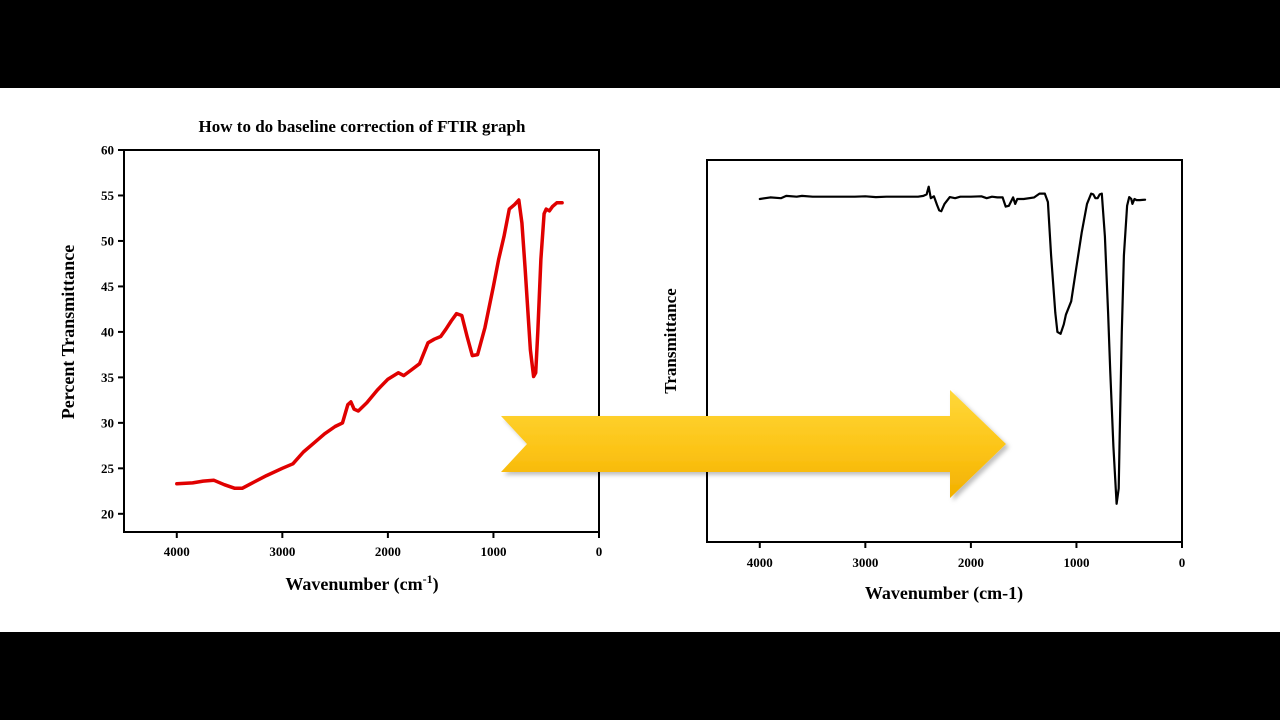 Image resolution: width=1280 pixels, height=720 pixels. Describe the element at coordinates (436, 584) in the screenshot. I see `chart1-x-label-end: )` at that location.